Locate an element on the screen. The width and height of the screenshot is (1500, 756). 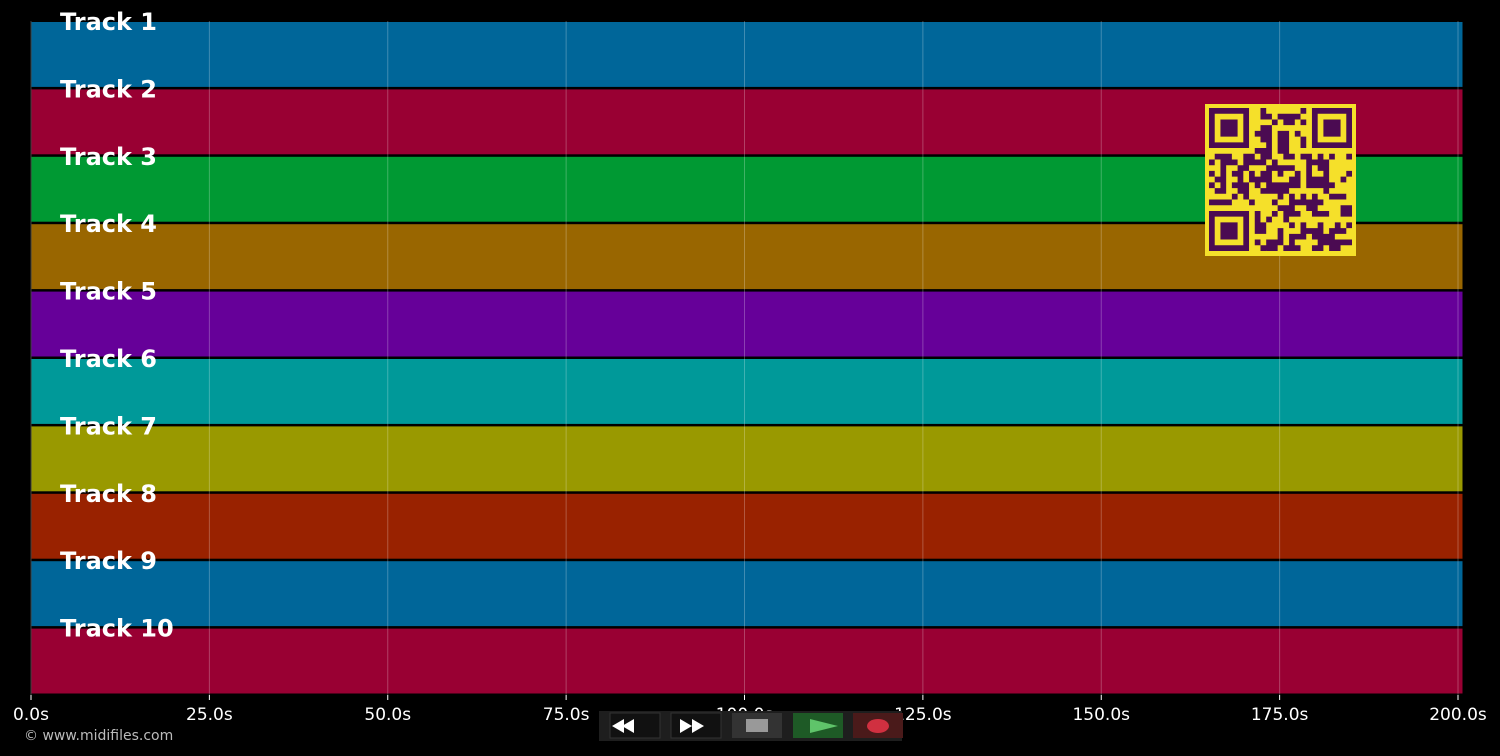
track-label: Track 6 is located at coordinates (108, 359).